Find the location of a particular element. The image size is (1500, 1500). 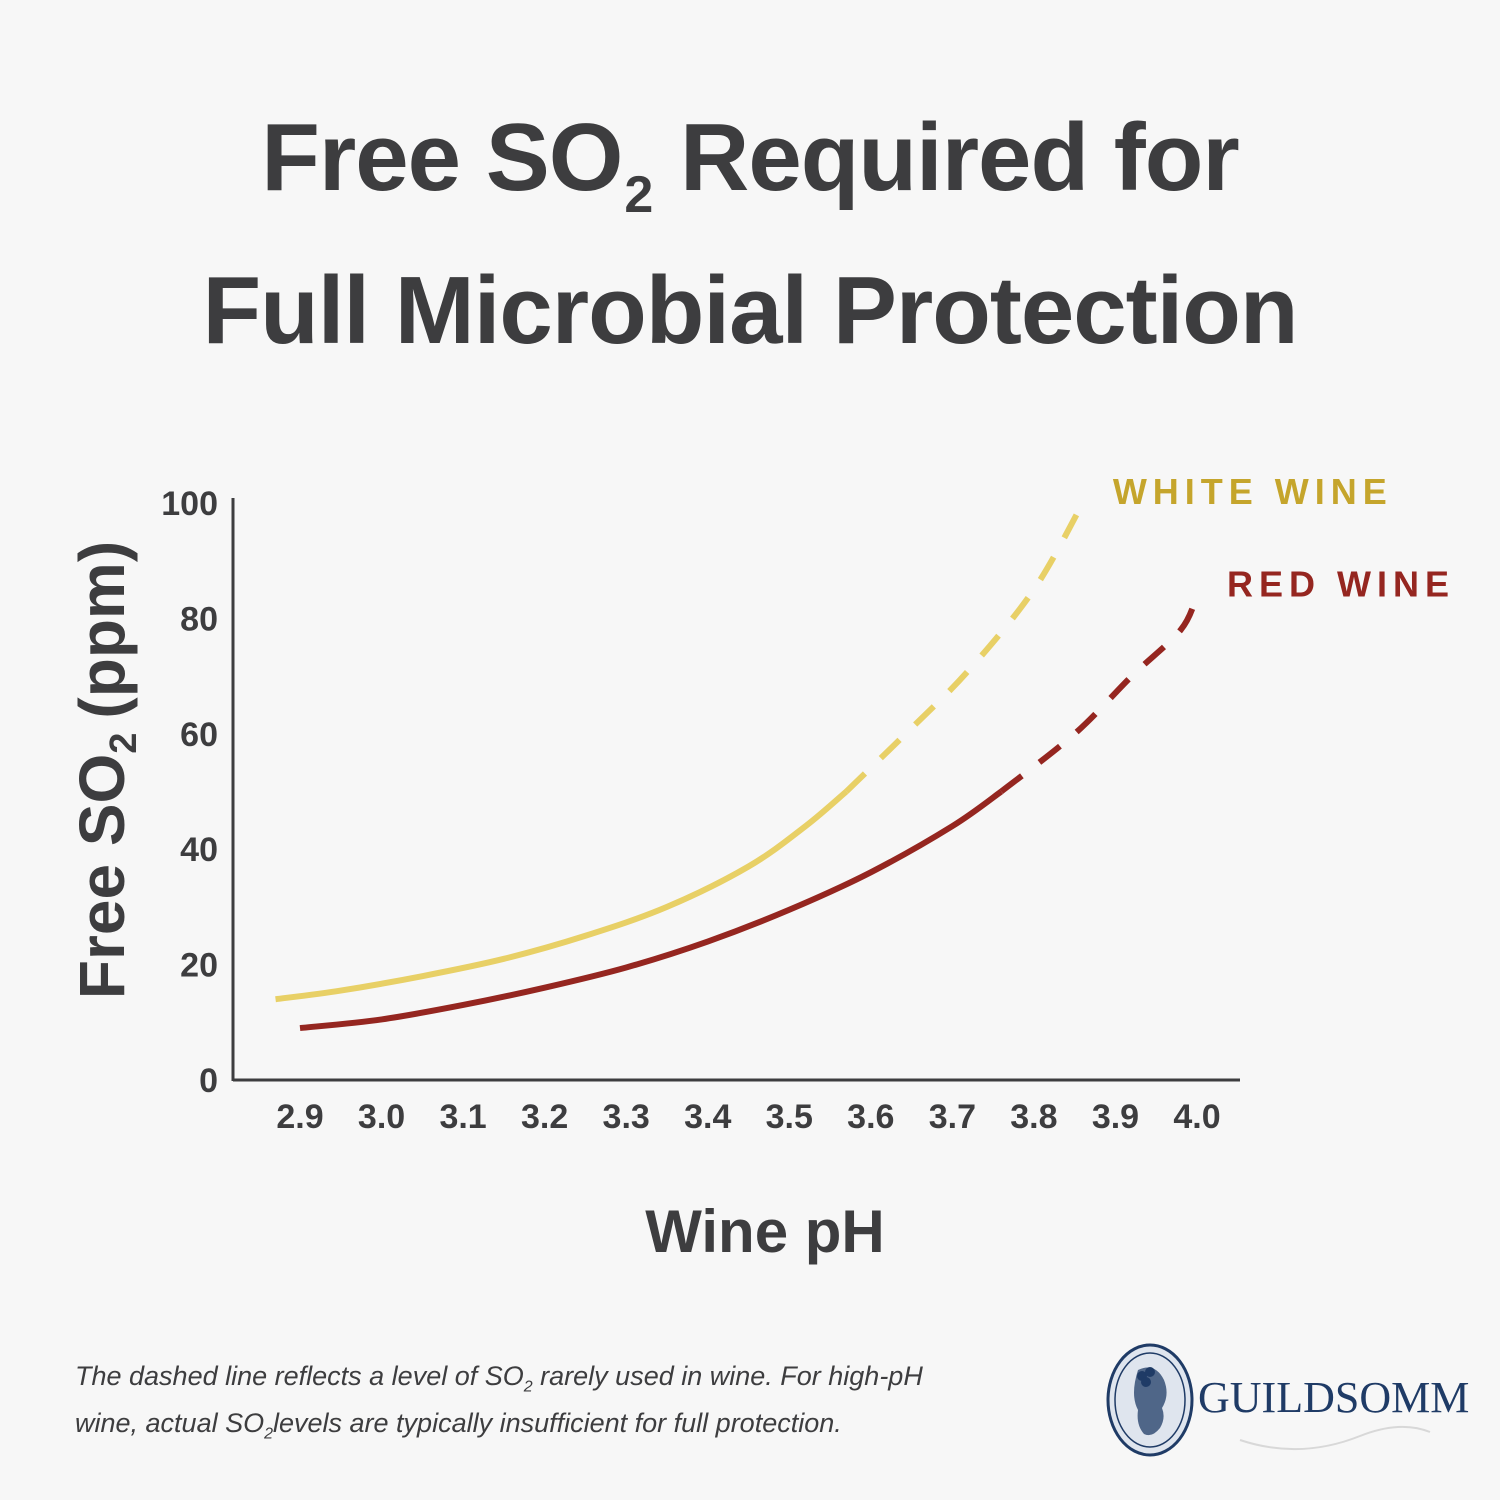

title-line-1: Free SO2 Required for is located at coordinates (750, 164).